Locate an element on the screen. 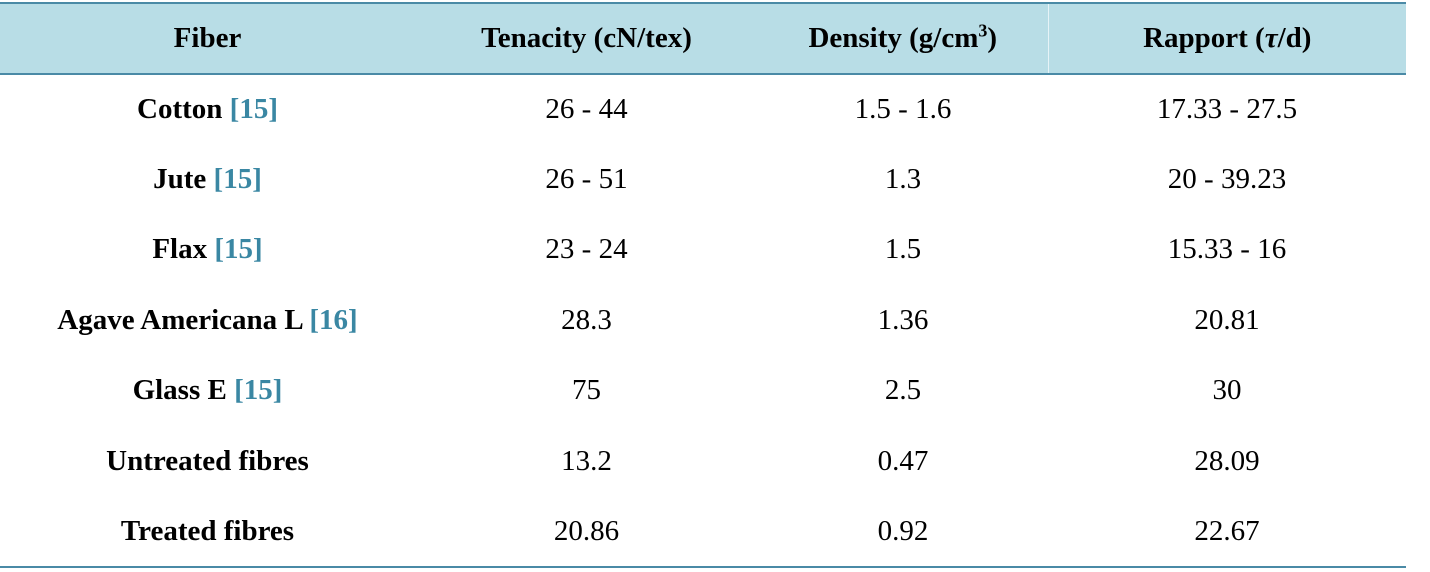 The image size is (1430, 572). cell-fiber: Agave Americana L [16] is located at coordinates (207, 320).